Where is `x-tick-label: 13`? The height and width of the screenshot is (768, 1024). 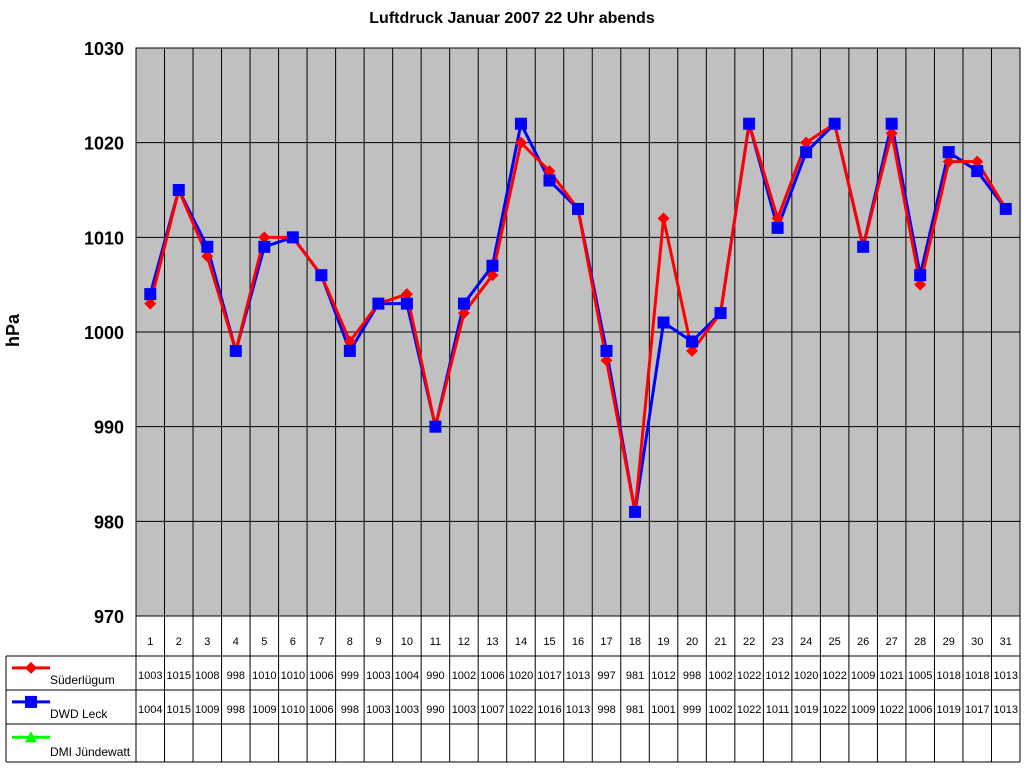 x-tick-label: 13 is located at coordinates (492, 642).